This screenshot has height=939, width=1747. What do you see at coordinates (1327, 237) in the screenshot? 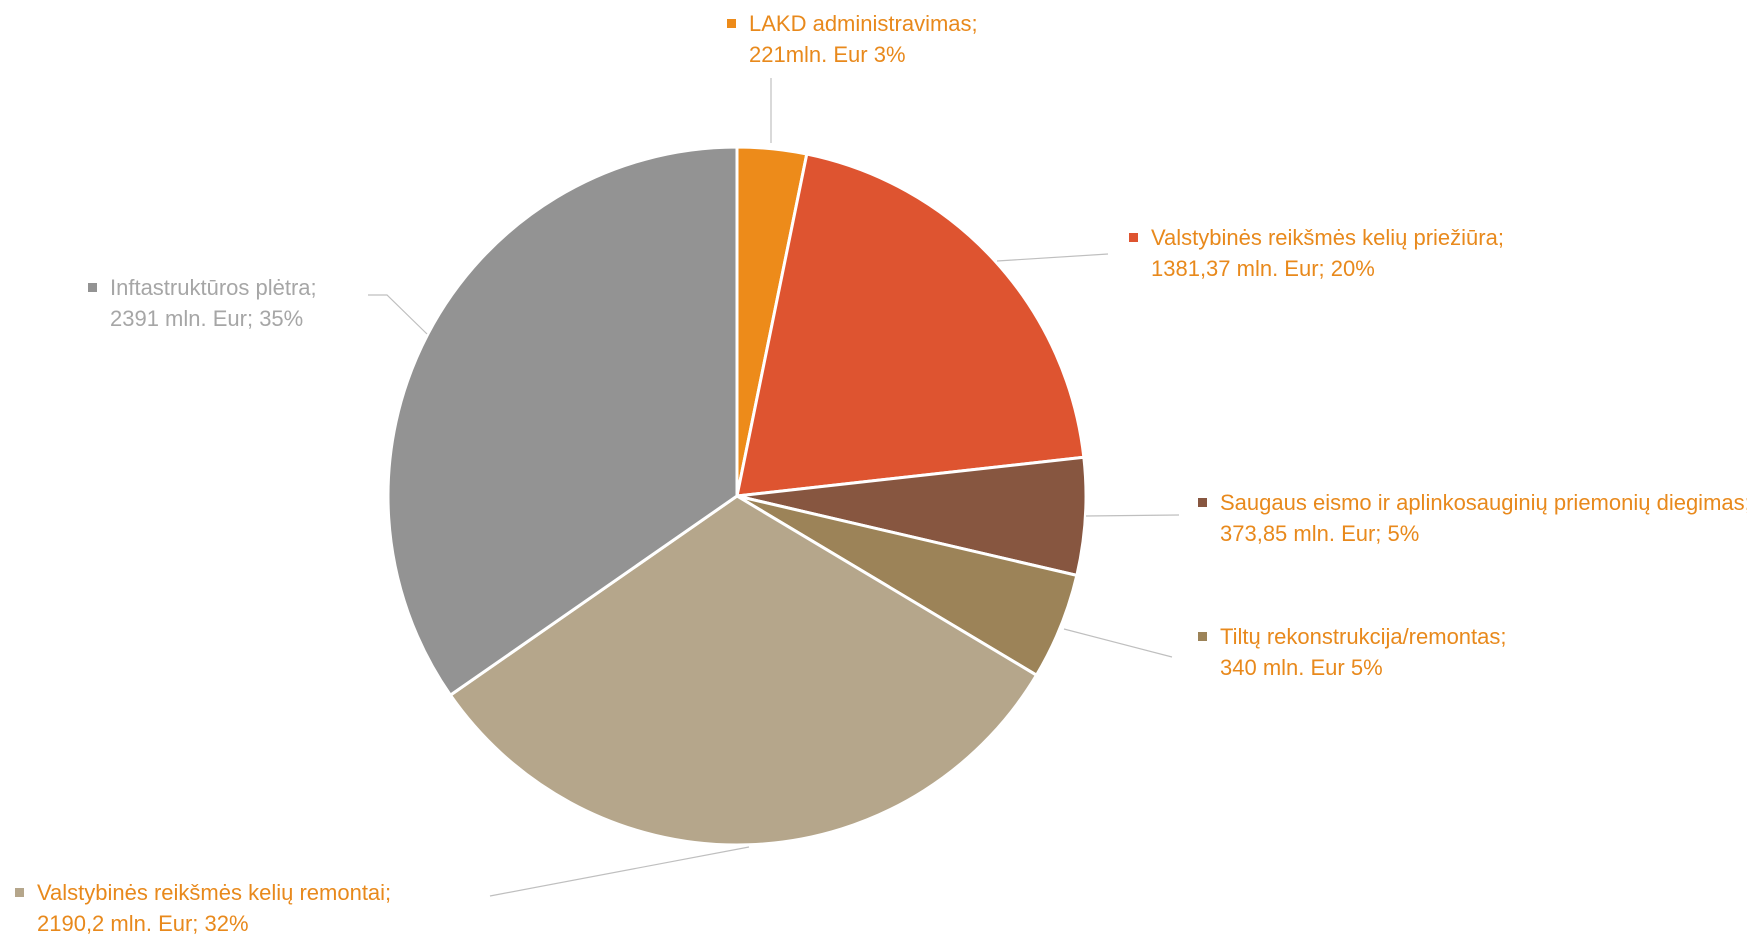
I see `category-label: Valstybinės reikšmės kelių priežiūra;` at bounding box center [1327, 237].